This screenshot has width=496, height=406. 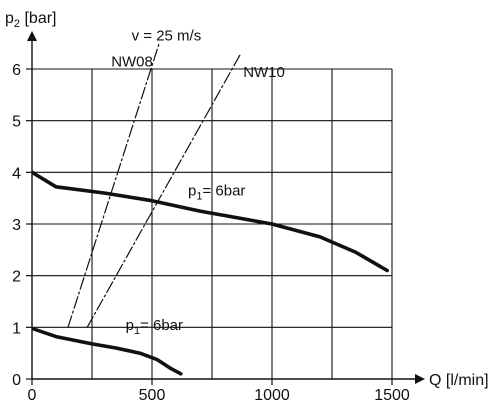 I want to click on y-tick-label: 1, so click(x=16, y=328).